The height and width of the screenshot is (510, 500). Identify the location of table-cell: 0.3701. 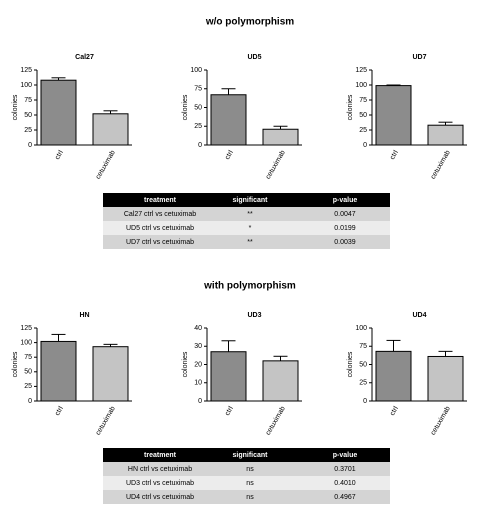
(345, 469).